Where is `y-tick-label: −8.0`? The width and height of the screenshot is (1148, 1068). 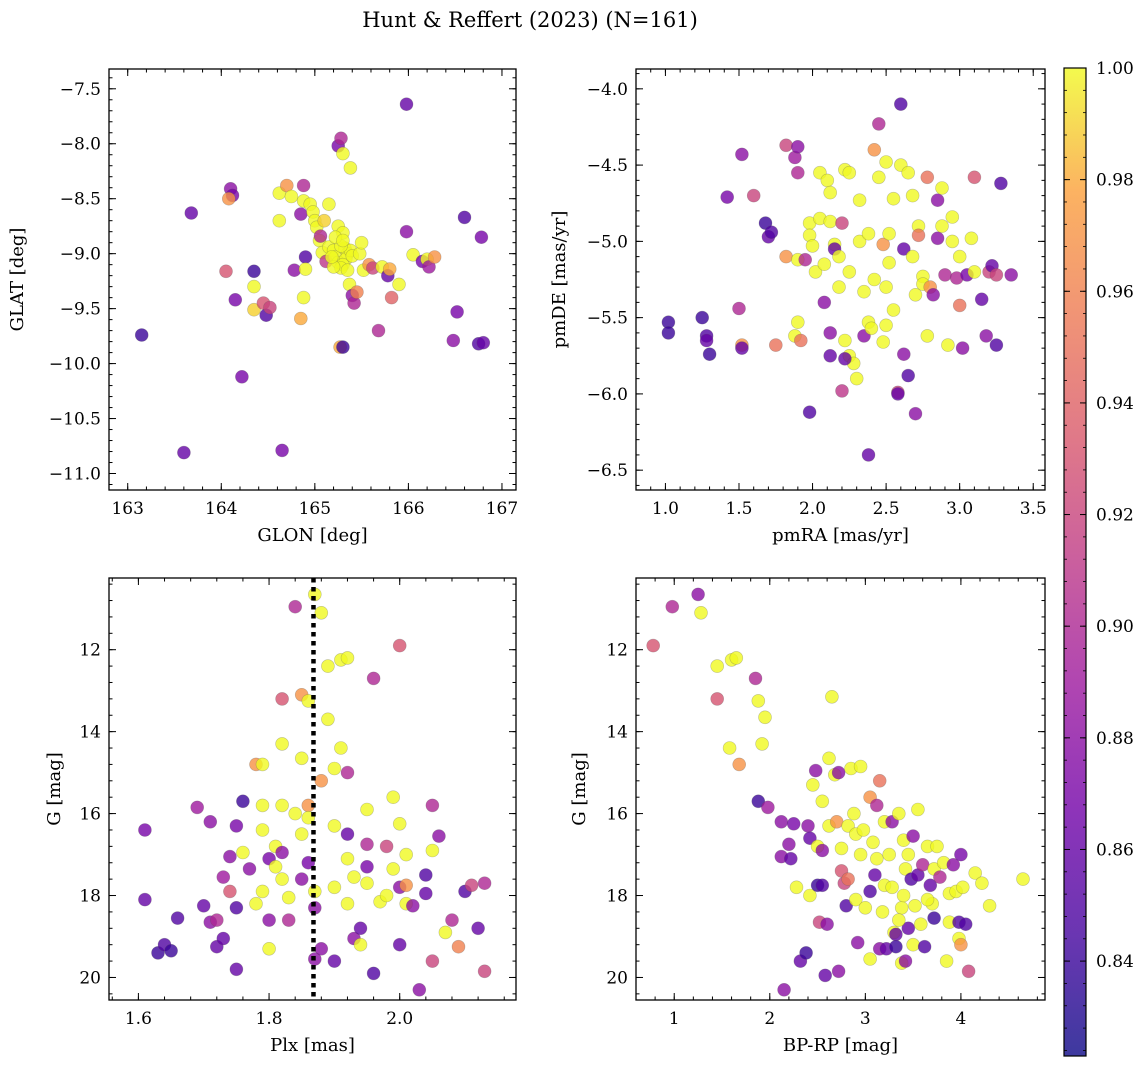 y-tick-label: −8.0 is located at coordinates (80, 145).